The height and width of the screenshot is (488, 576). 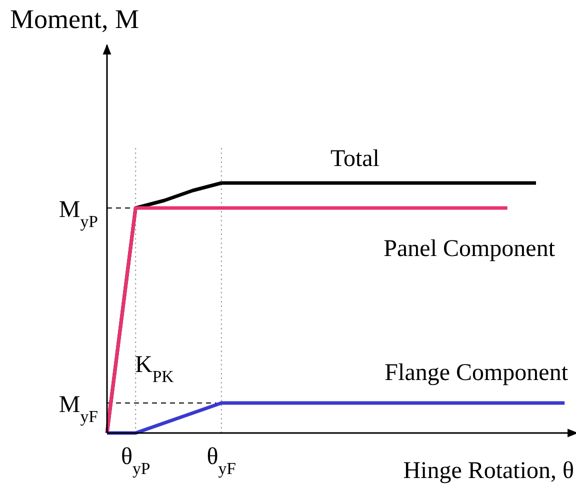 What do you see at coordinates (355, 159) in the screenshot?
I see `series-label: Total` at bounding box center [355, 159].